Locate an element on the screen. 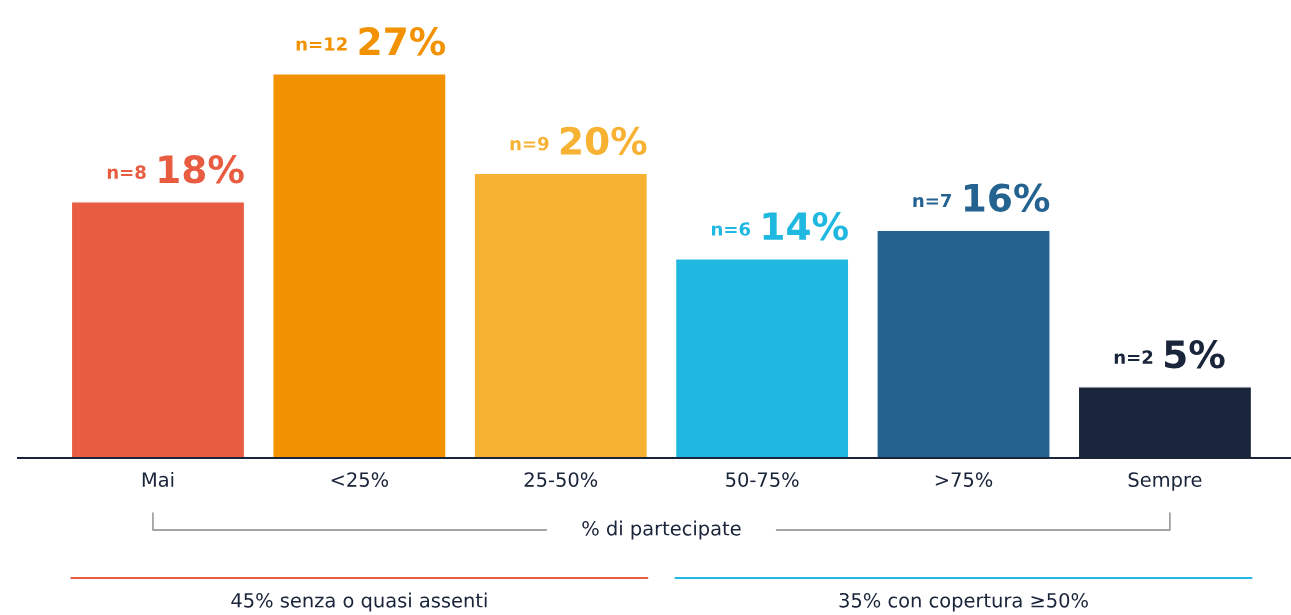 The image size is (1291, 615). data-label: n=8 18% is located at coordinates (175, 169).